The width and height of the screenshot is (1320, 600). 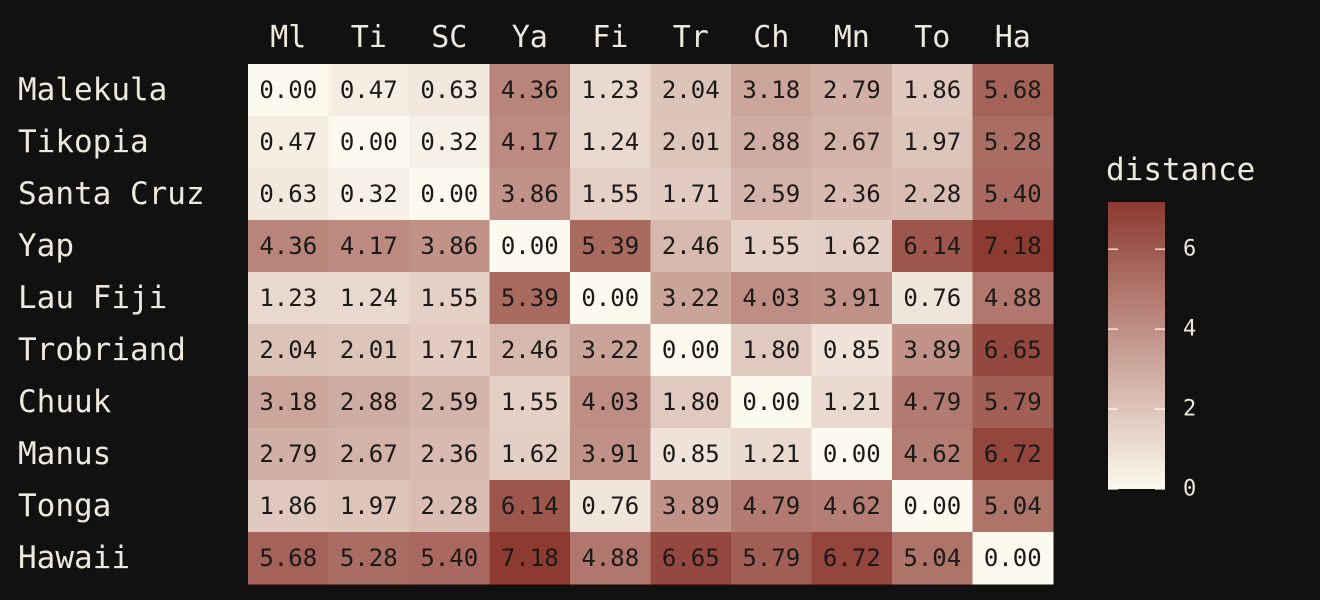 What do you see at coordinates (1136, 345) in the screenshot?
I see `legend-colorbar` at bounding box center [1136, 345].